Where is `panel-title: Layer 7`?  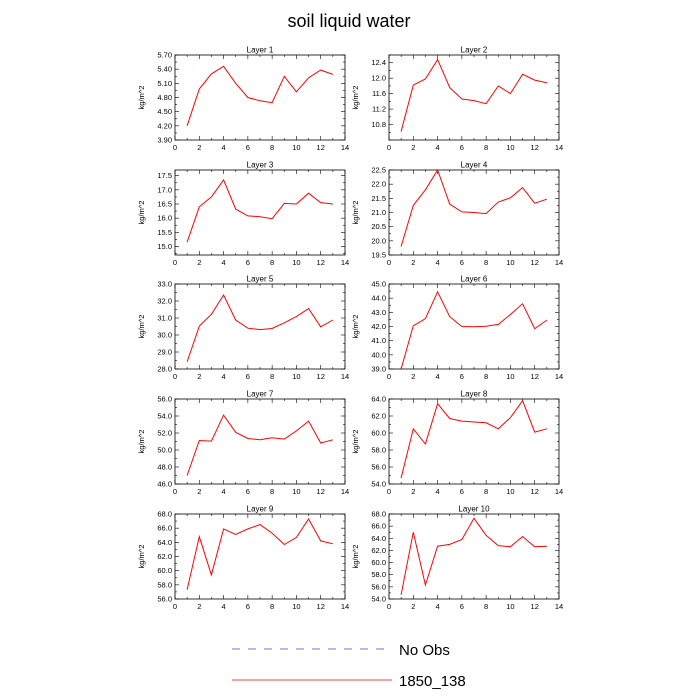 panel-title: Layer 7 is located at coordinates (260, 394).